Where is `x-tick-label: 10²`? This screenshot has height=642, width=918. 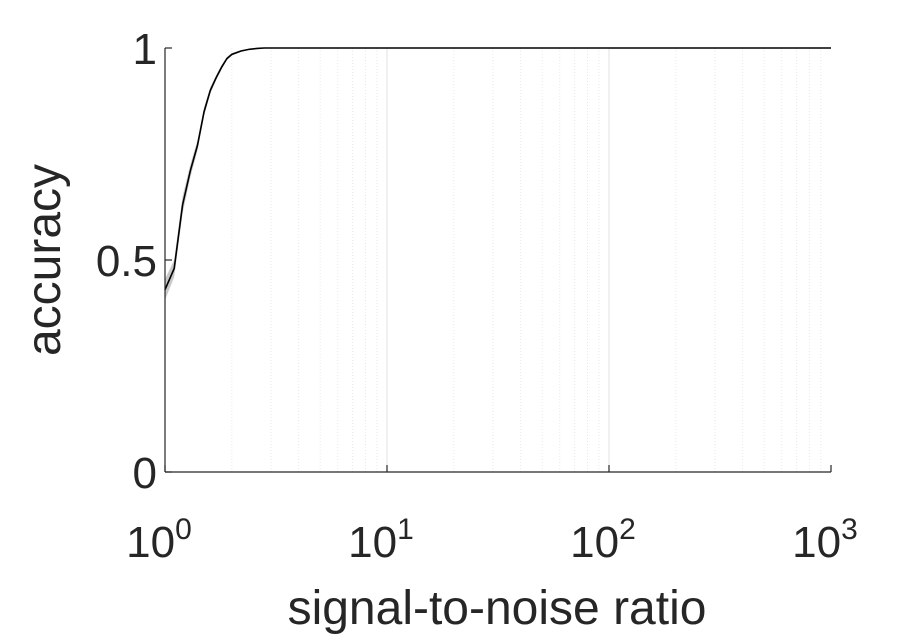
x-tick-label: 10² is located at coordinates (603, 540).